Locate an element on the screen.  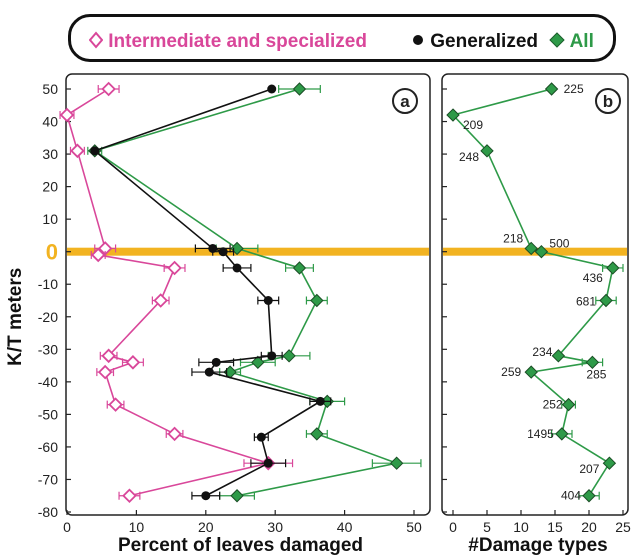
legend-item-all: All is located at coordinates (571, 41).